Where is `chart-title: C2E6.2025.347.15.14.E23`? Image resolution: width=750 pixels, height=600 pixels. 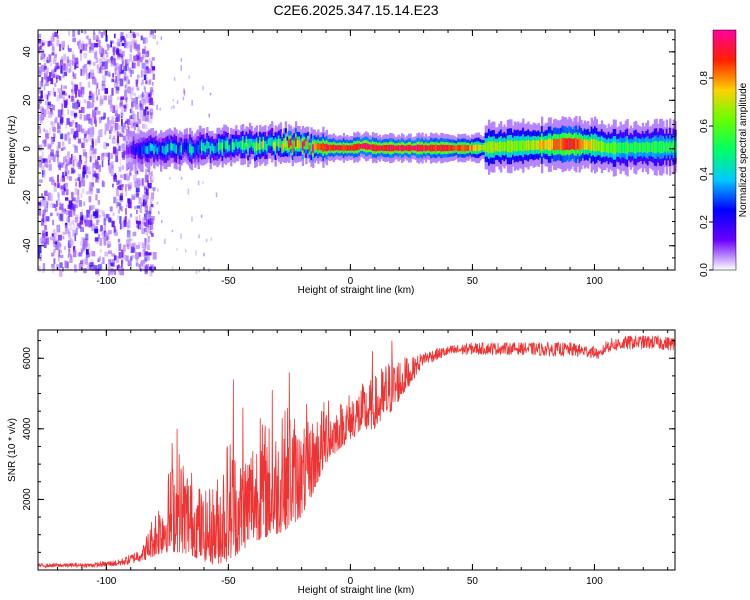 chart-title: C2E6.2025.347.15.14.E23 is located at coordinates (355, 10).